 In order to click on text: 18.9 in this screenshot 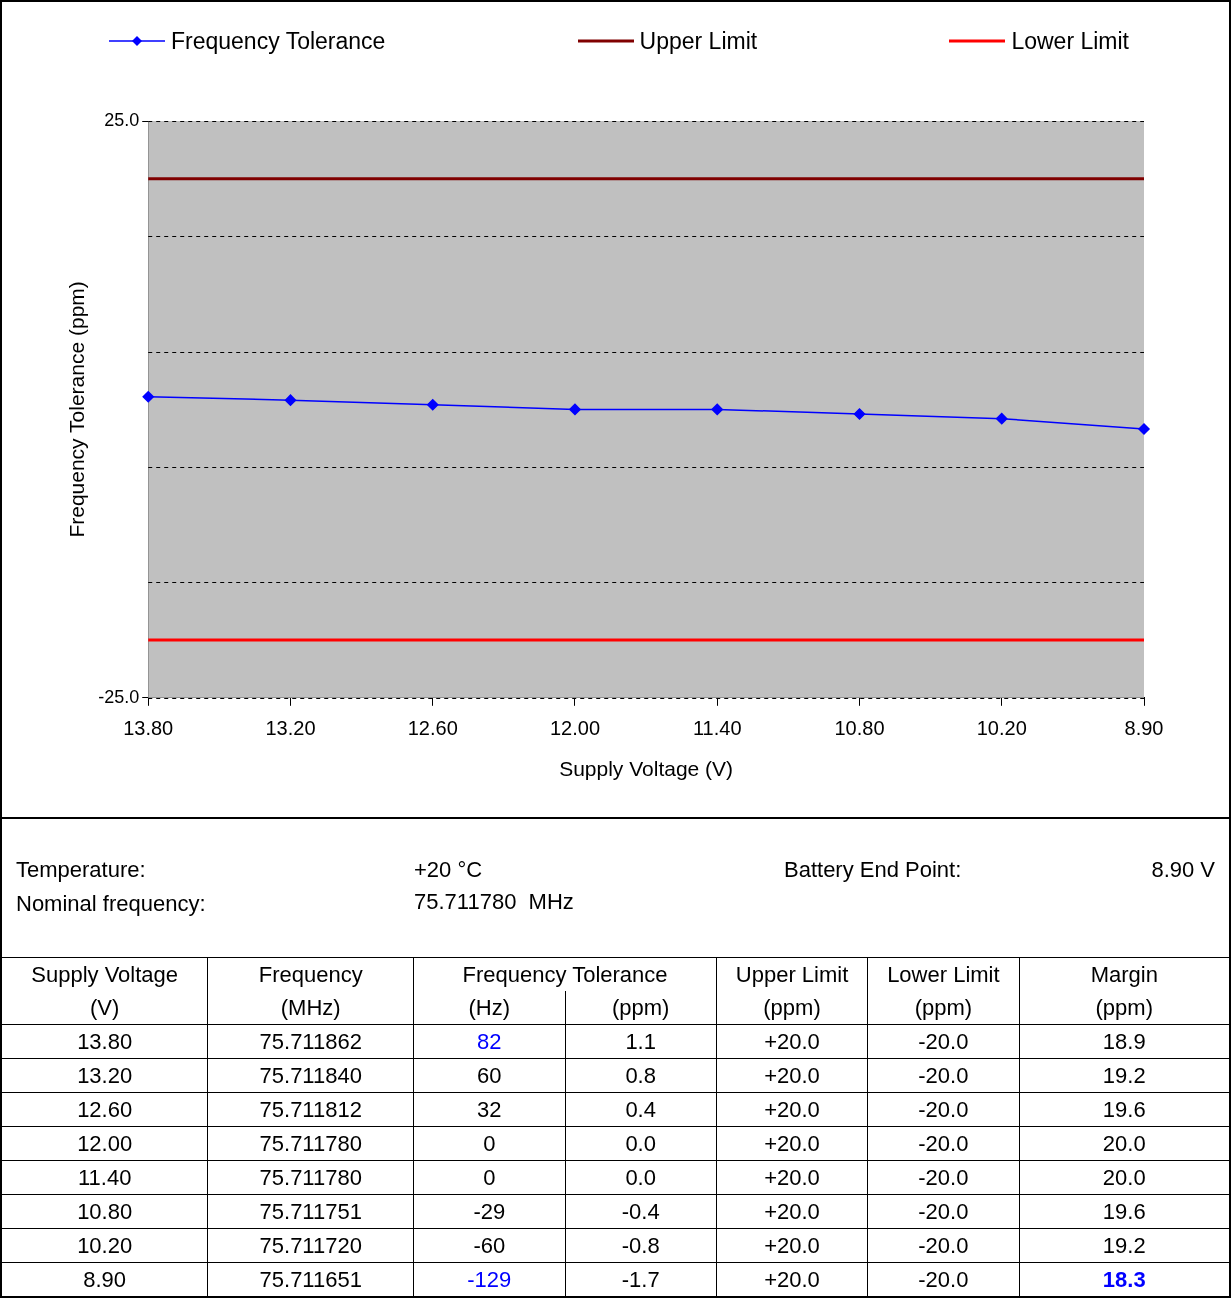, I will do `click(1124, 1041)`.